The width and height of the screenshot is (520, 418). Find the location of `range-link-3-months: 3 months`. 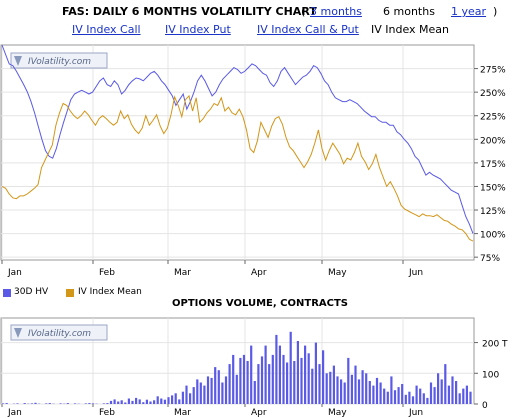

range-link-3-months: 3 months is located at coordinates (336, 11).